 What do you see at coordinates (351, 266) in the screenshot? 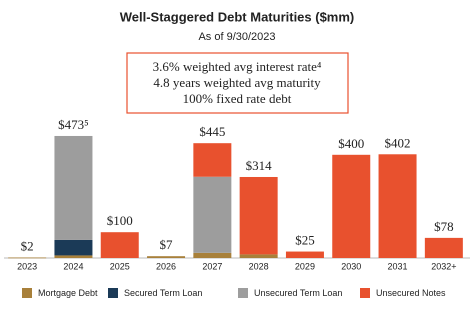
I see `x-tick-label: 2030` at bounding box center [351, 266].